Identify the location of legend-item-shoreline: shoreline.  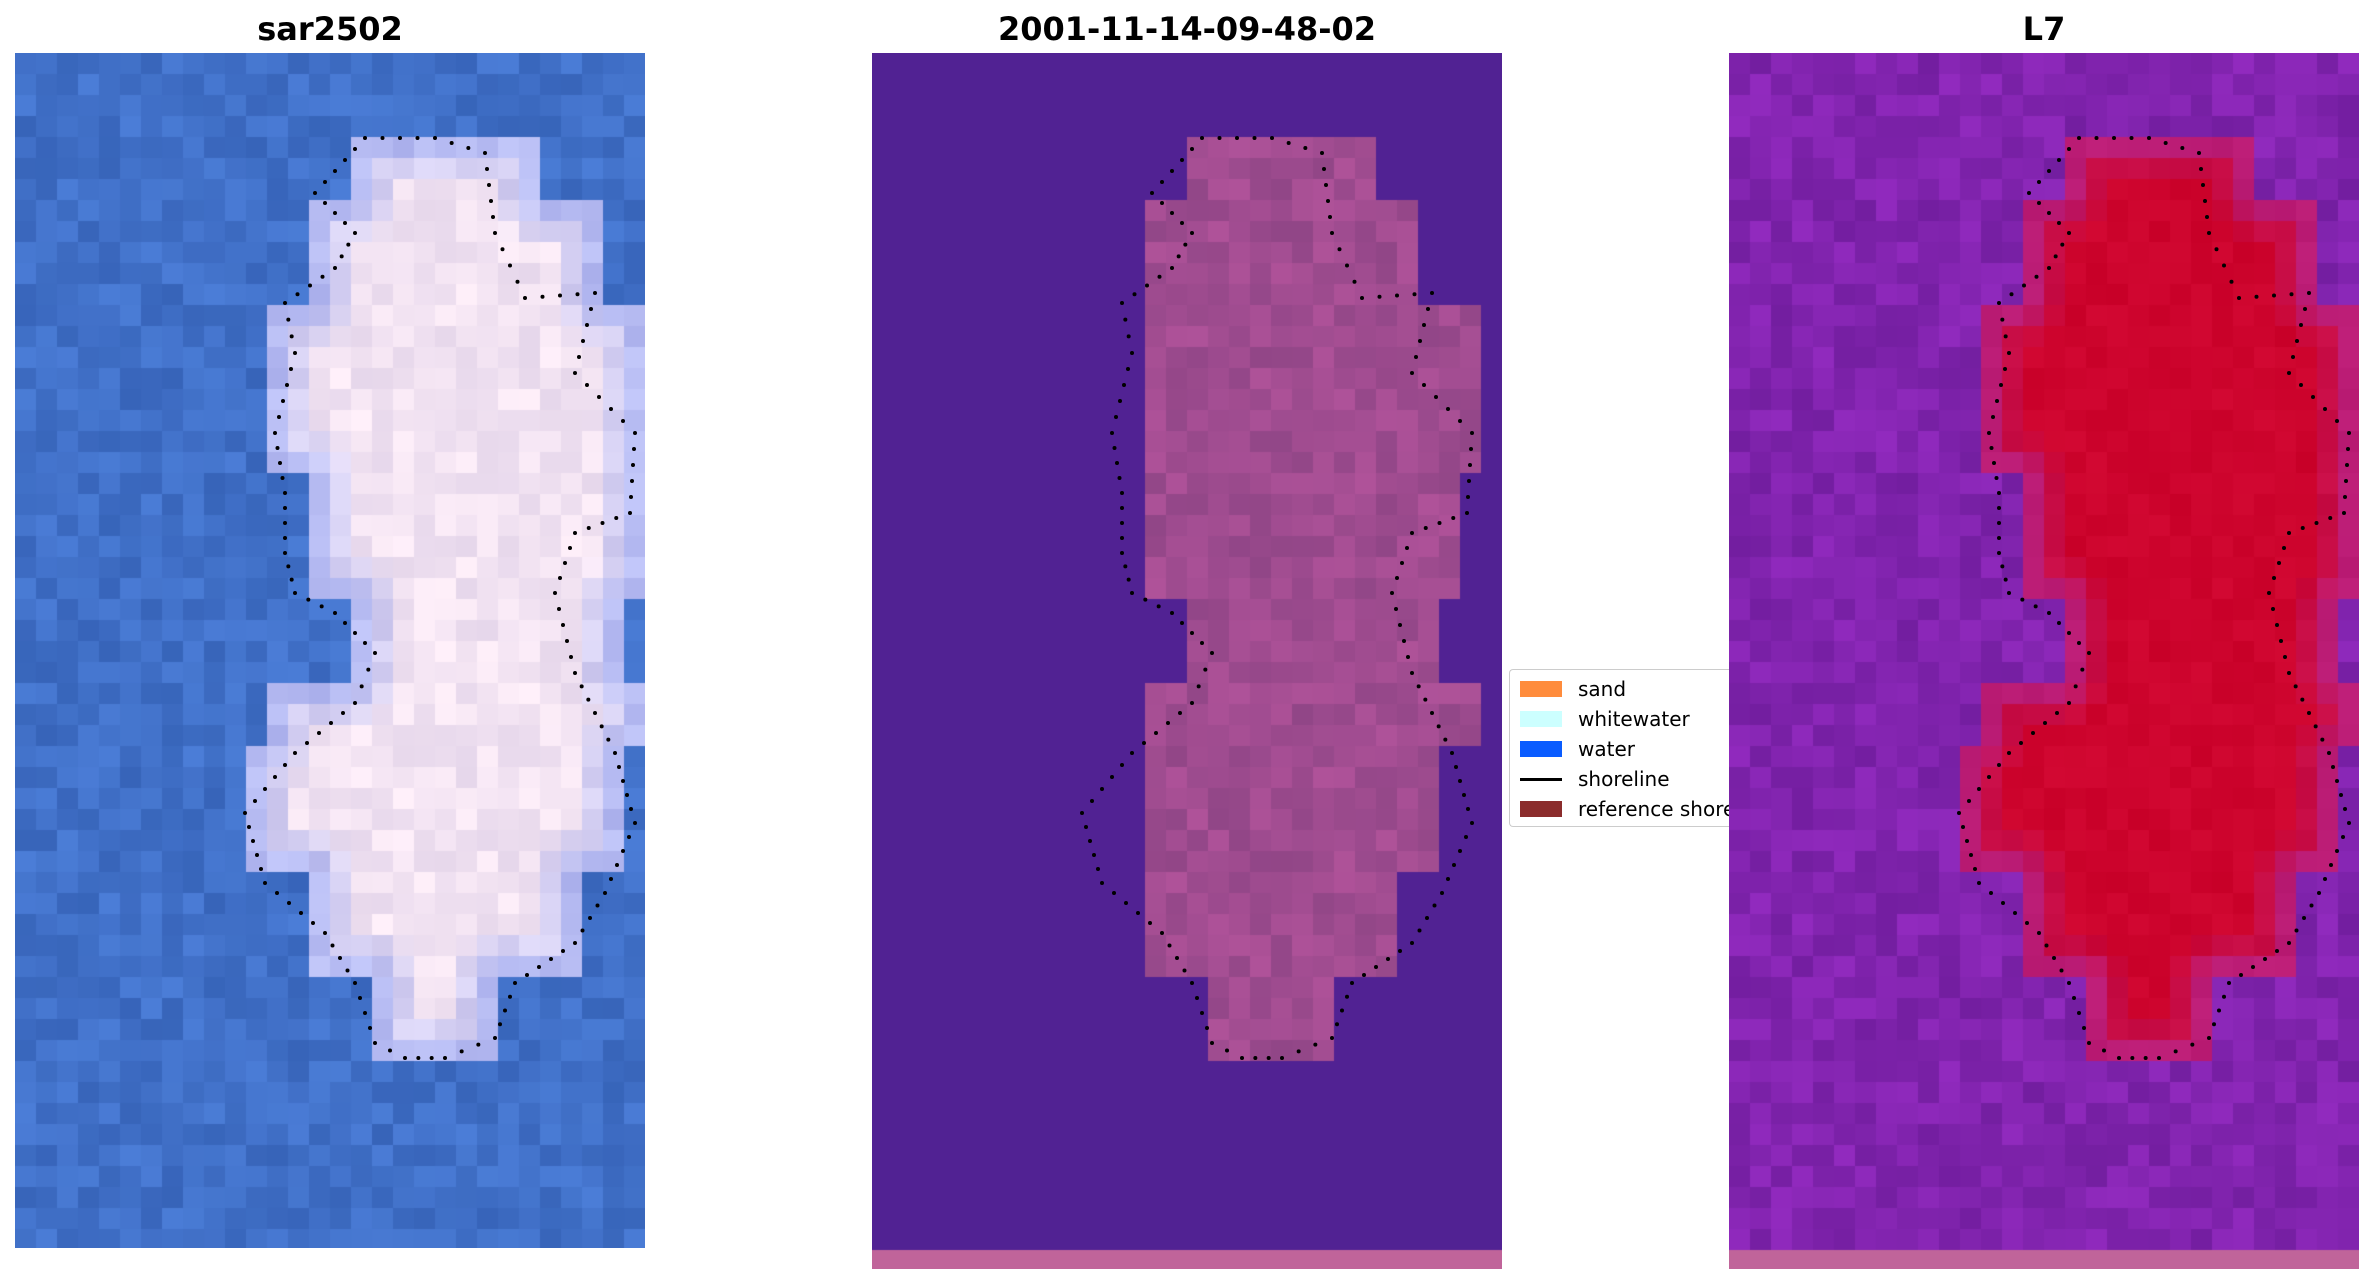
(1595, 779).